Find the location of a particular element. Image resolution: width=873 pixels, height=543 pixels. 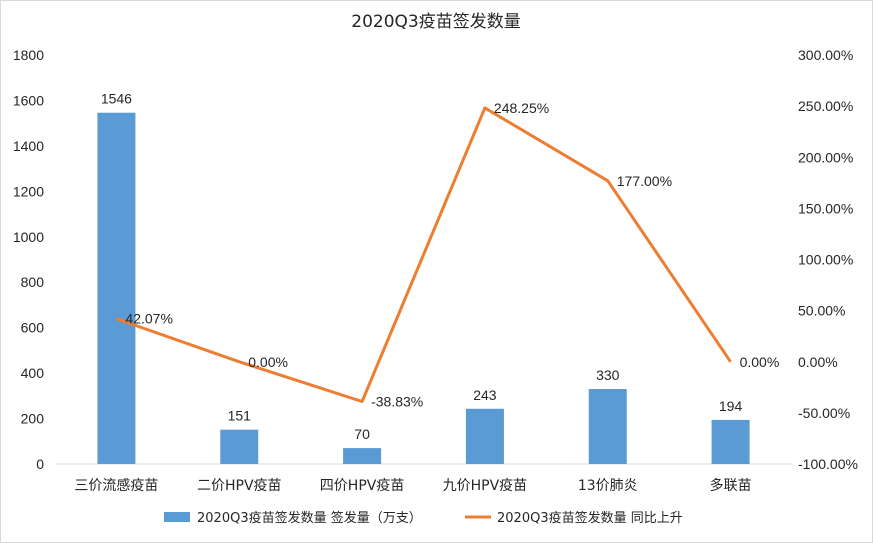

left-tick-label: 1000 is located at coordinates (28, 237).